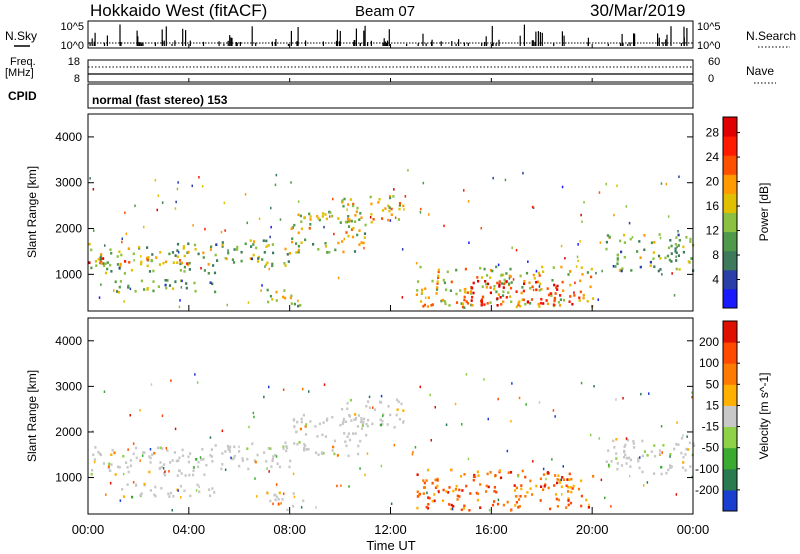 The height and width of the screenshot is (554, 800). What do you see at coordinates (709, 27) in the screenshot?
I see `nsearch-tick-top: 10^5` at bounding box center [709, 27].